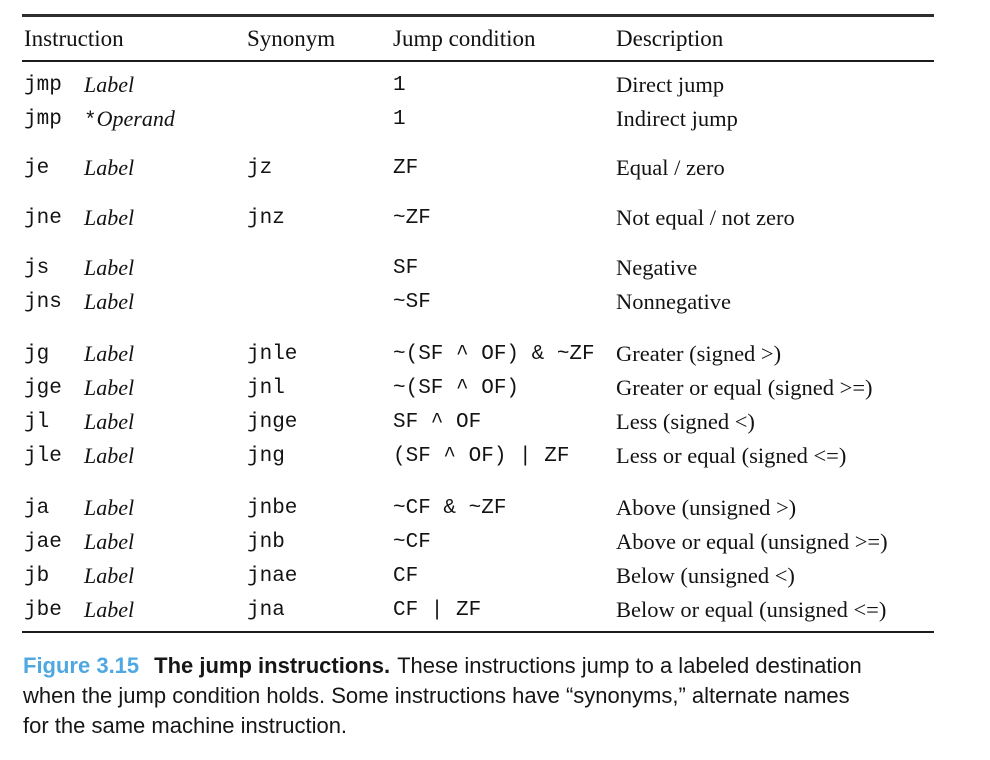 This screenshot has height=760, width=990. I want to click on table-row: jmp Label 1 Direct jump, so click(478, 85).